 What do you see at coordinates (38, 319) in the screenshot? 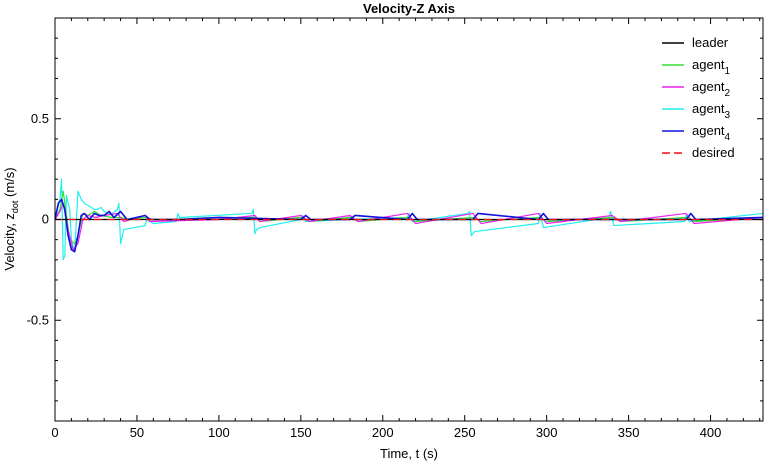
I see `y-tick-label: -0.5` at bounding box center [38, 319].